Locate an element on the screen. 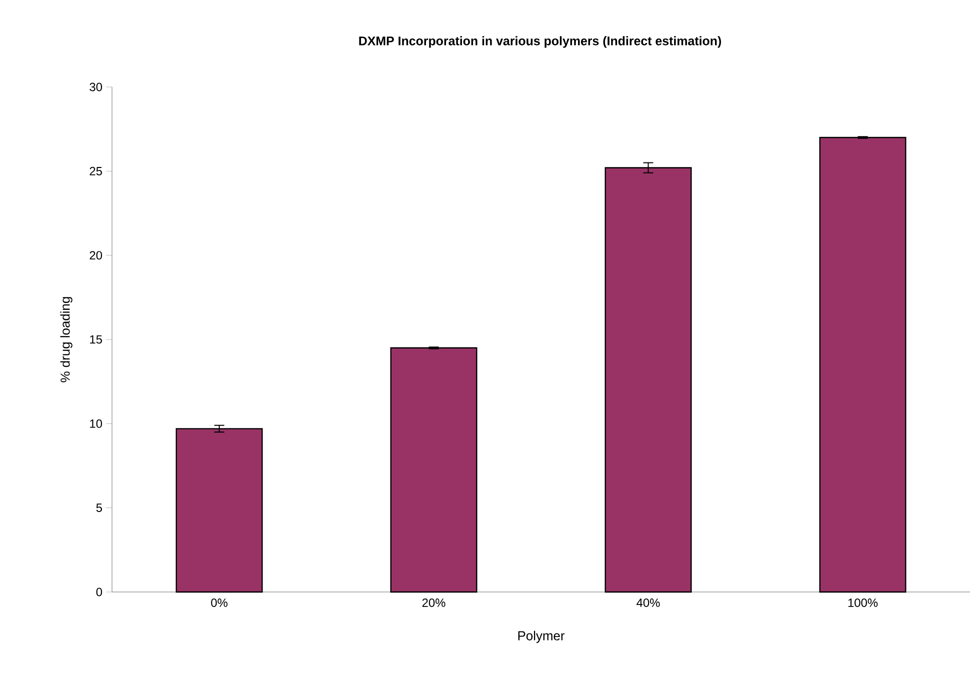 Image resolution: width=978 pixels, height=675 pixels. y-tick-label: 30 is located at coordinates (96, 87).